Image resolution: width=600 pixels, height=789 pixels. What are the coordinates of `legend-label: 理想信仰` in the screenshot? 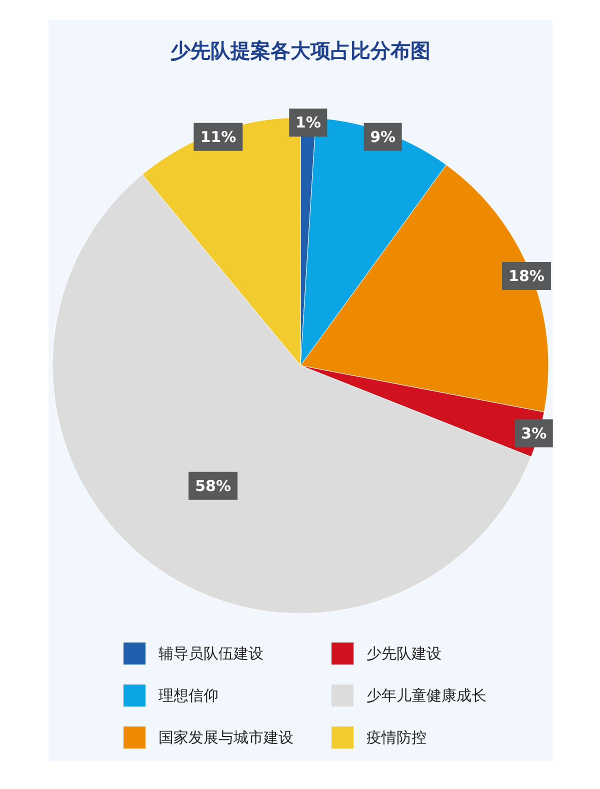 It's located at (188, 695).